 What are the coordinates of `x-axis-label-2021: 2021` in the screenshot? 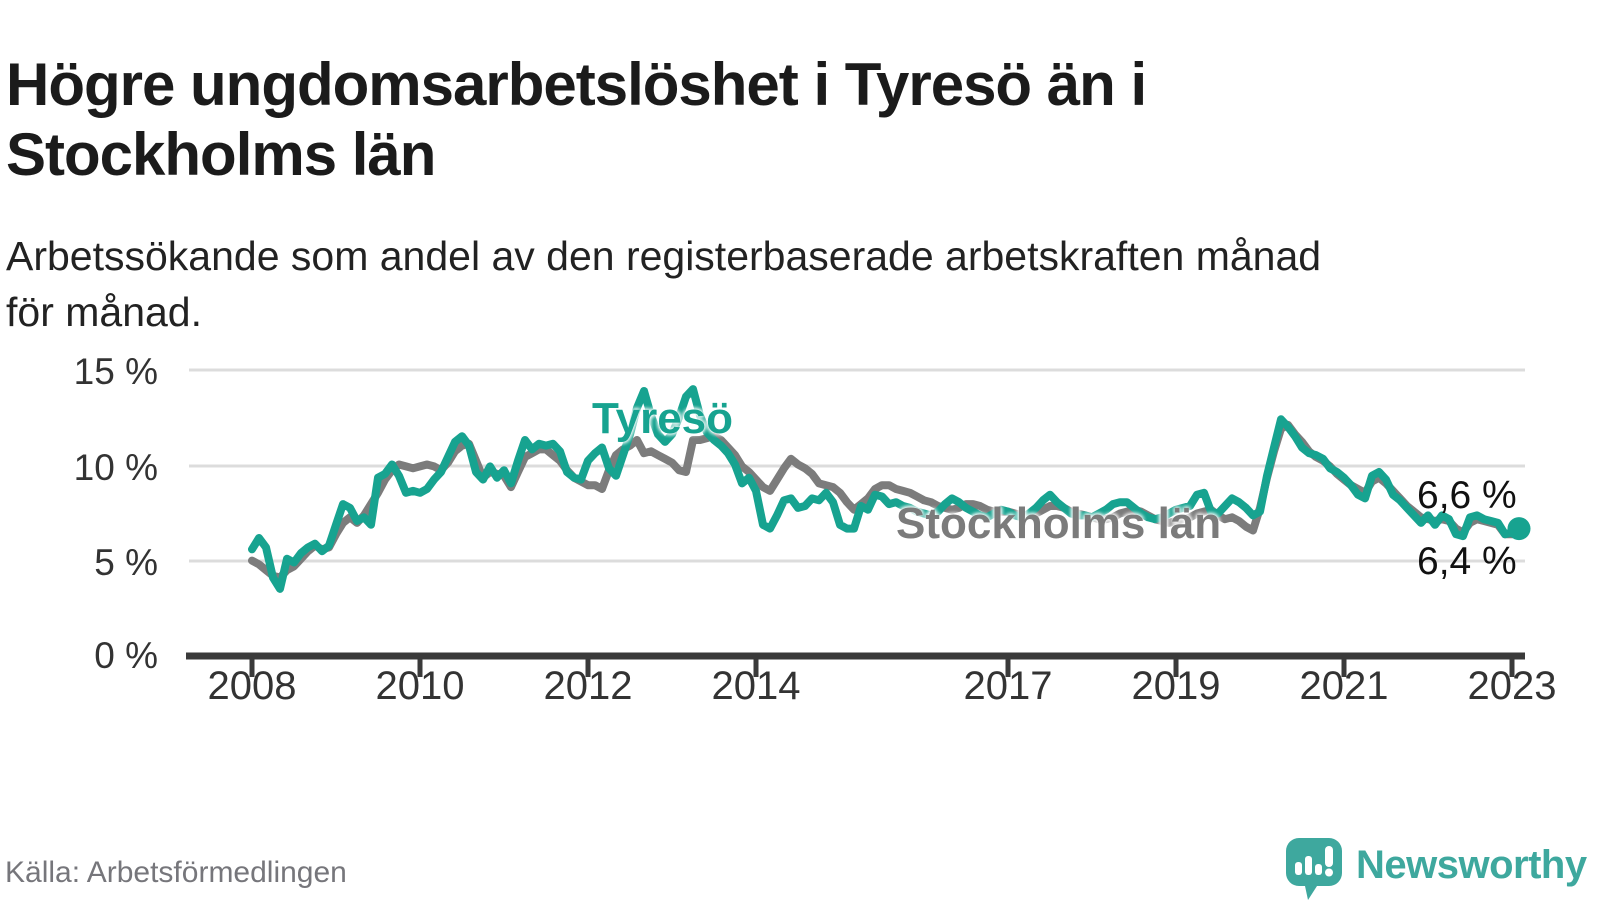 It's located at (1344, 686).